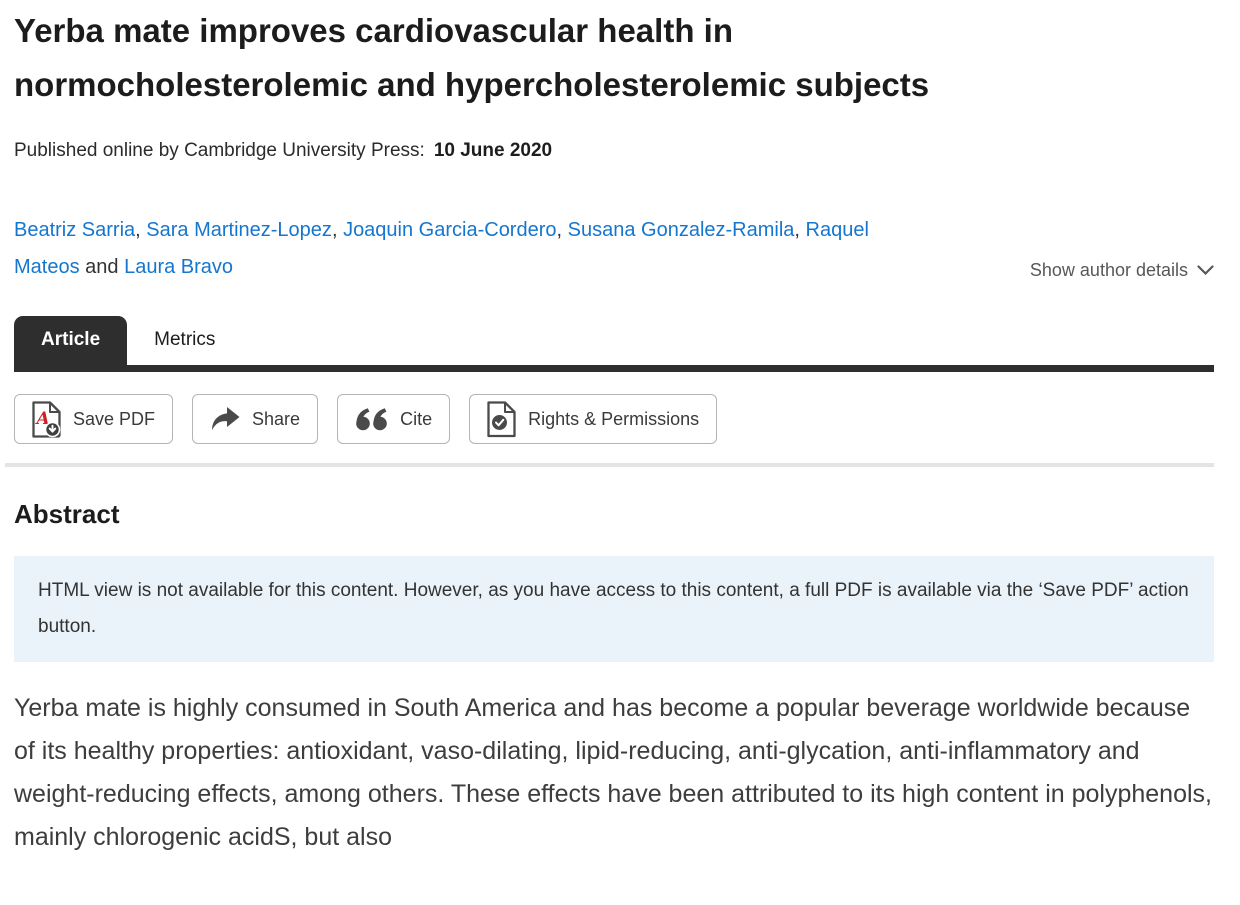 Image resolution: width=1240 pixels, height=905 pixels. Describe the element at coordinates (179, 267) in the screenshot. I see `author-link: Laura Bravo` at that location.